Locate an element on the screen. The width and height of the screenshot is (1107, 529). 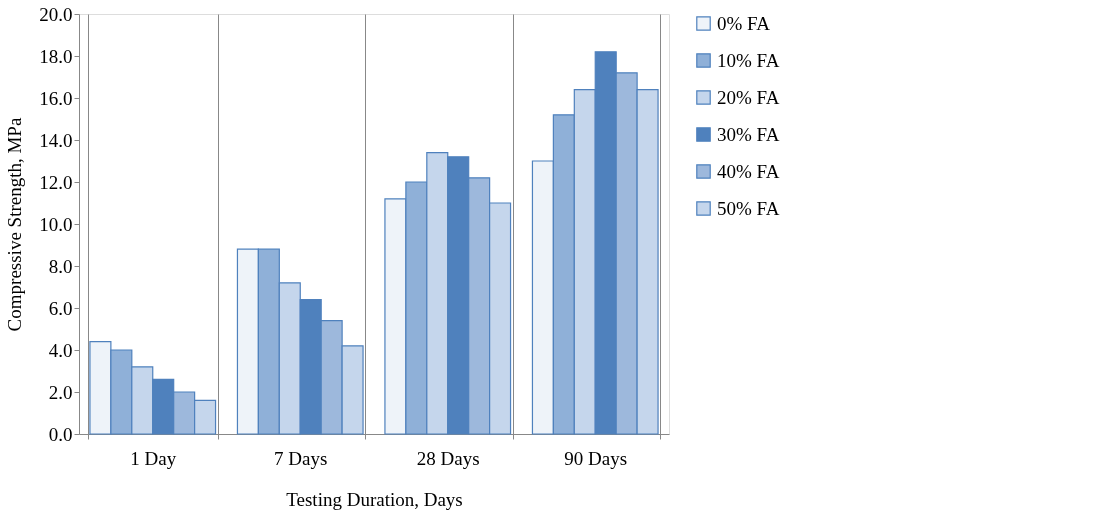
x-tick-label: 28 Days is located at coordinates (448, 458).